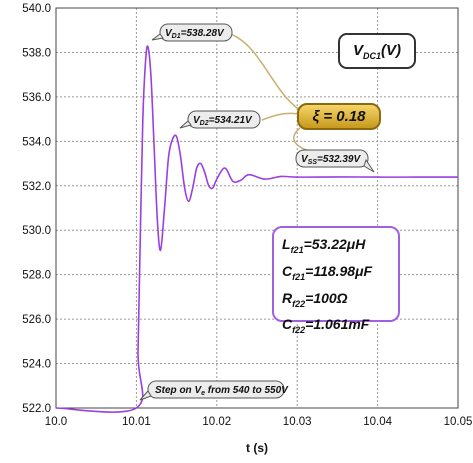 This screenshot has width=473, height=463. Describe the element at coordinates (458, 422) in the screenshot. I see `x-tick-label: 10.05` at that location.